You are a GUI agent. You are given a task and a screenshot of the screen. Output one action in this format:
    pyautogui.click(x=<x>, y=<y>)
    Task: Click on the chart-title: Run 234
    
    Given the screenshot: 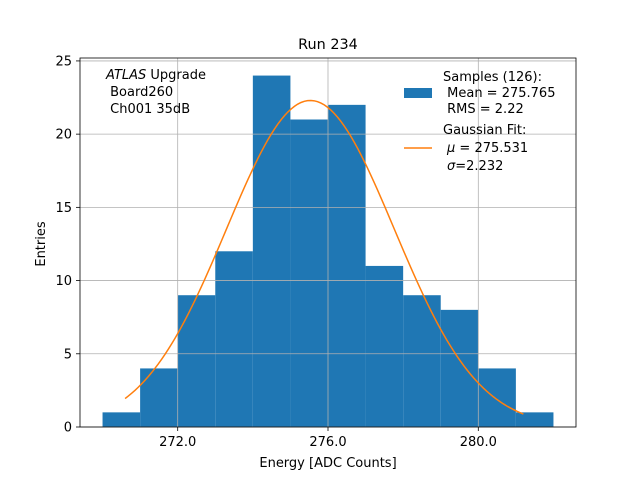 What is the action you would take?
    pyautogui.click(x=328, y=45)
    